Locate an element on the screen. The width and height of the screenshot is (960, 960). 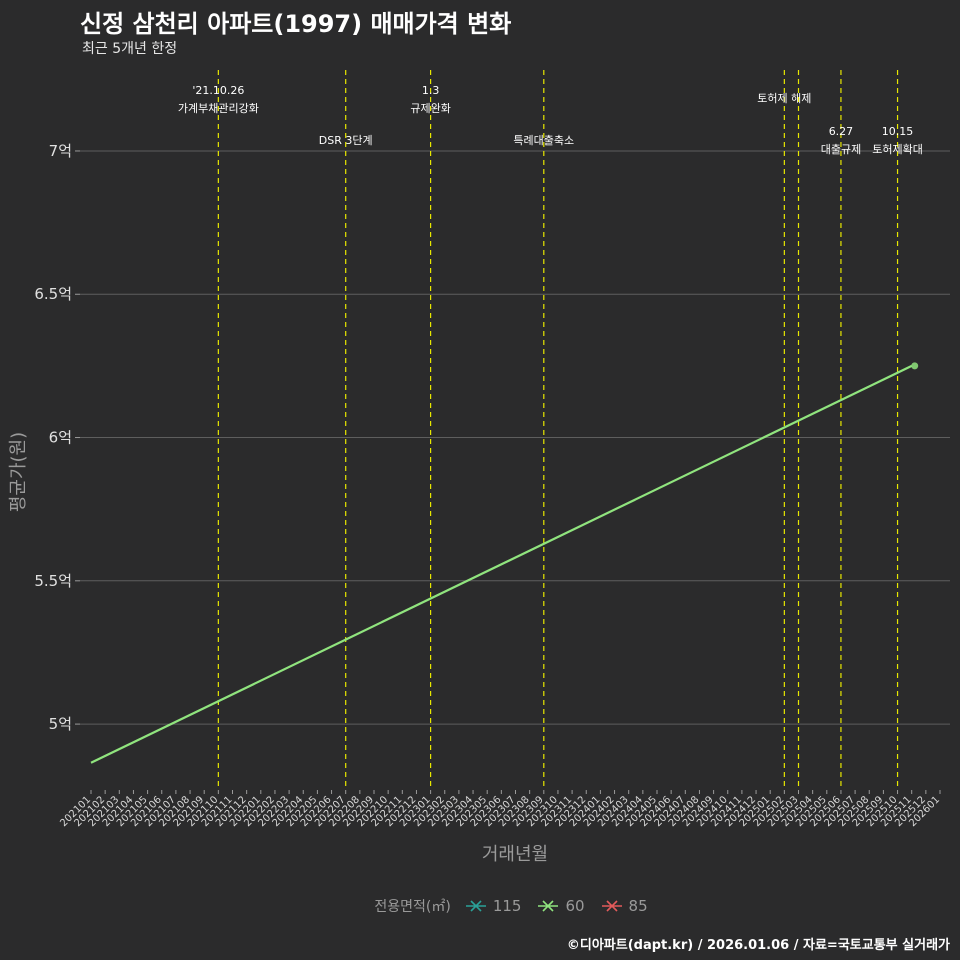
legend: 전용면적(㎡) 115 60 85 is located at coordinates (480, 906).